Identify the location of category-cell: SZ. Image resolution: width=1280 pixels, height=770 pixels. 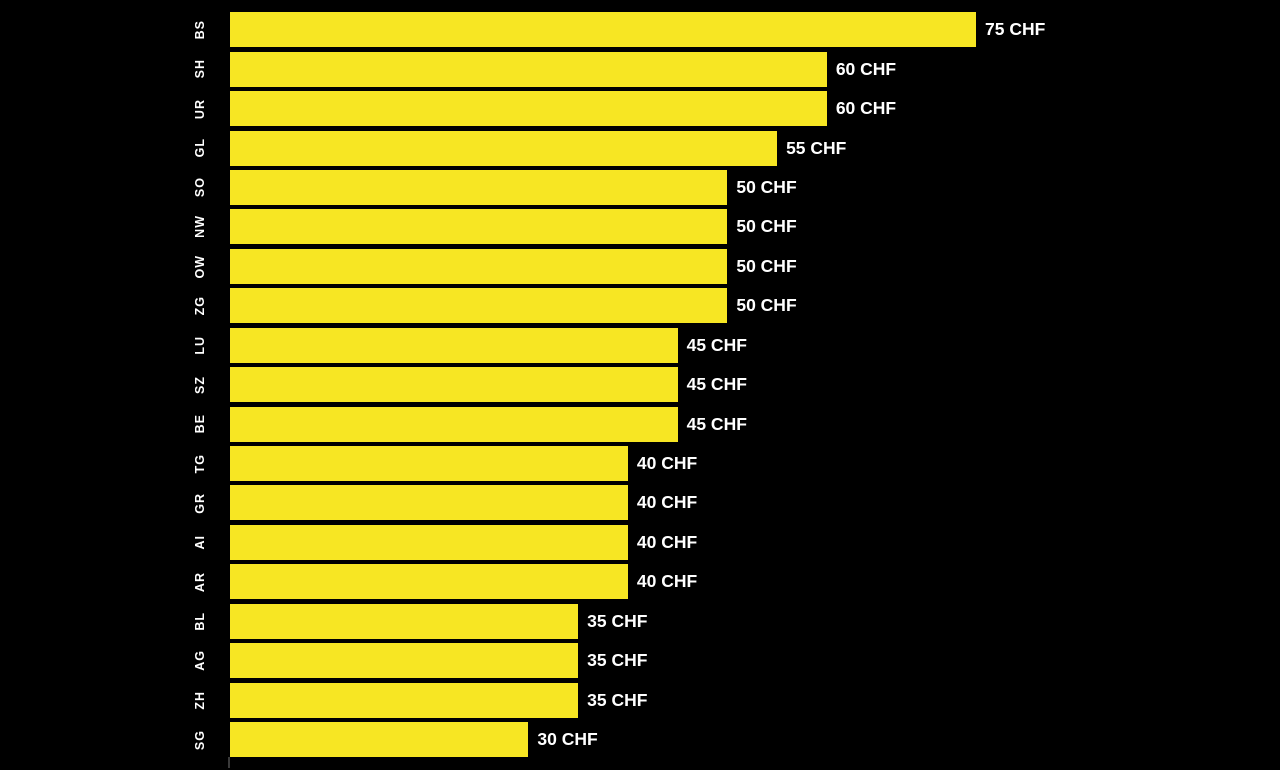
(115, 385).